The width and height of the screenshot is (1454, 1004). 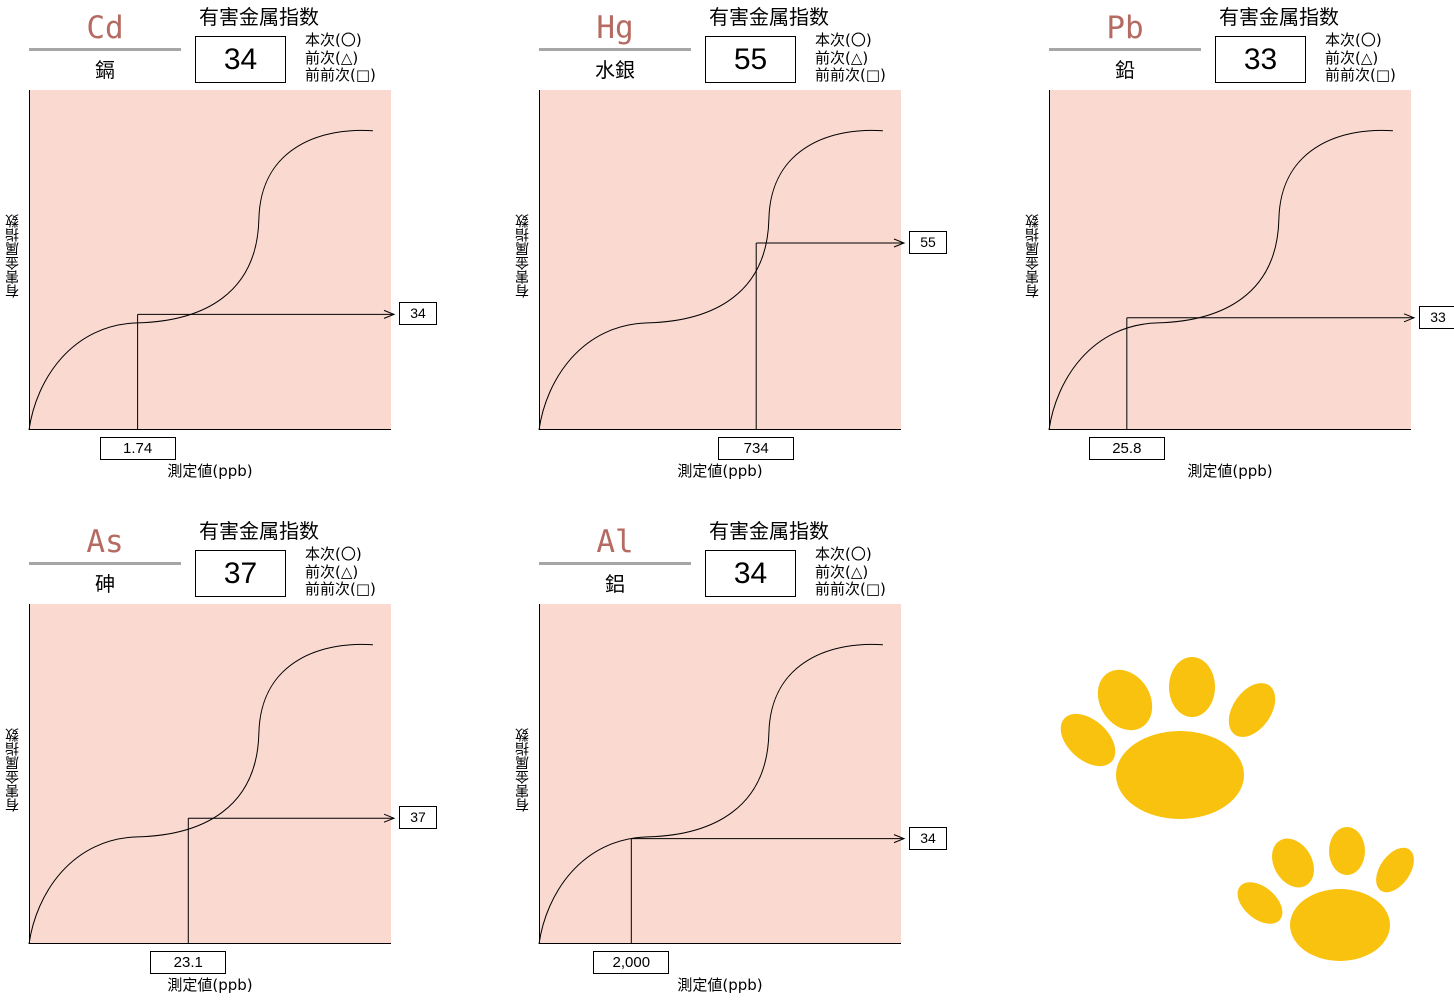 I want to click on index-marker-box: 33, so click(x=1436, y=317).